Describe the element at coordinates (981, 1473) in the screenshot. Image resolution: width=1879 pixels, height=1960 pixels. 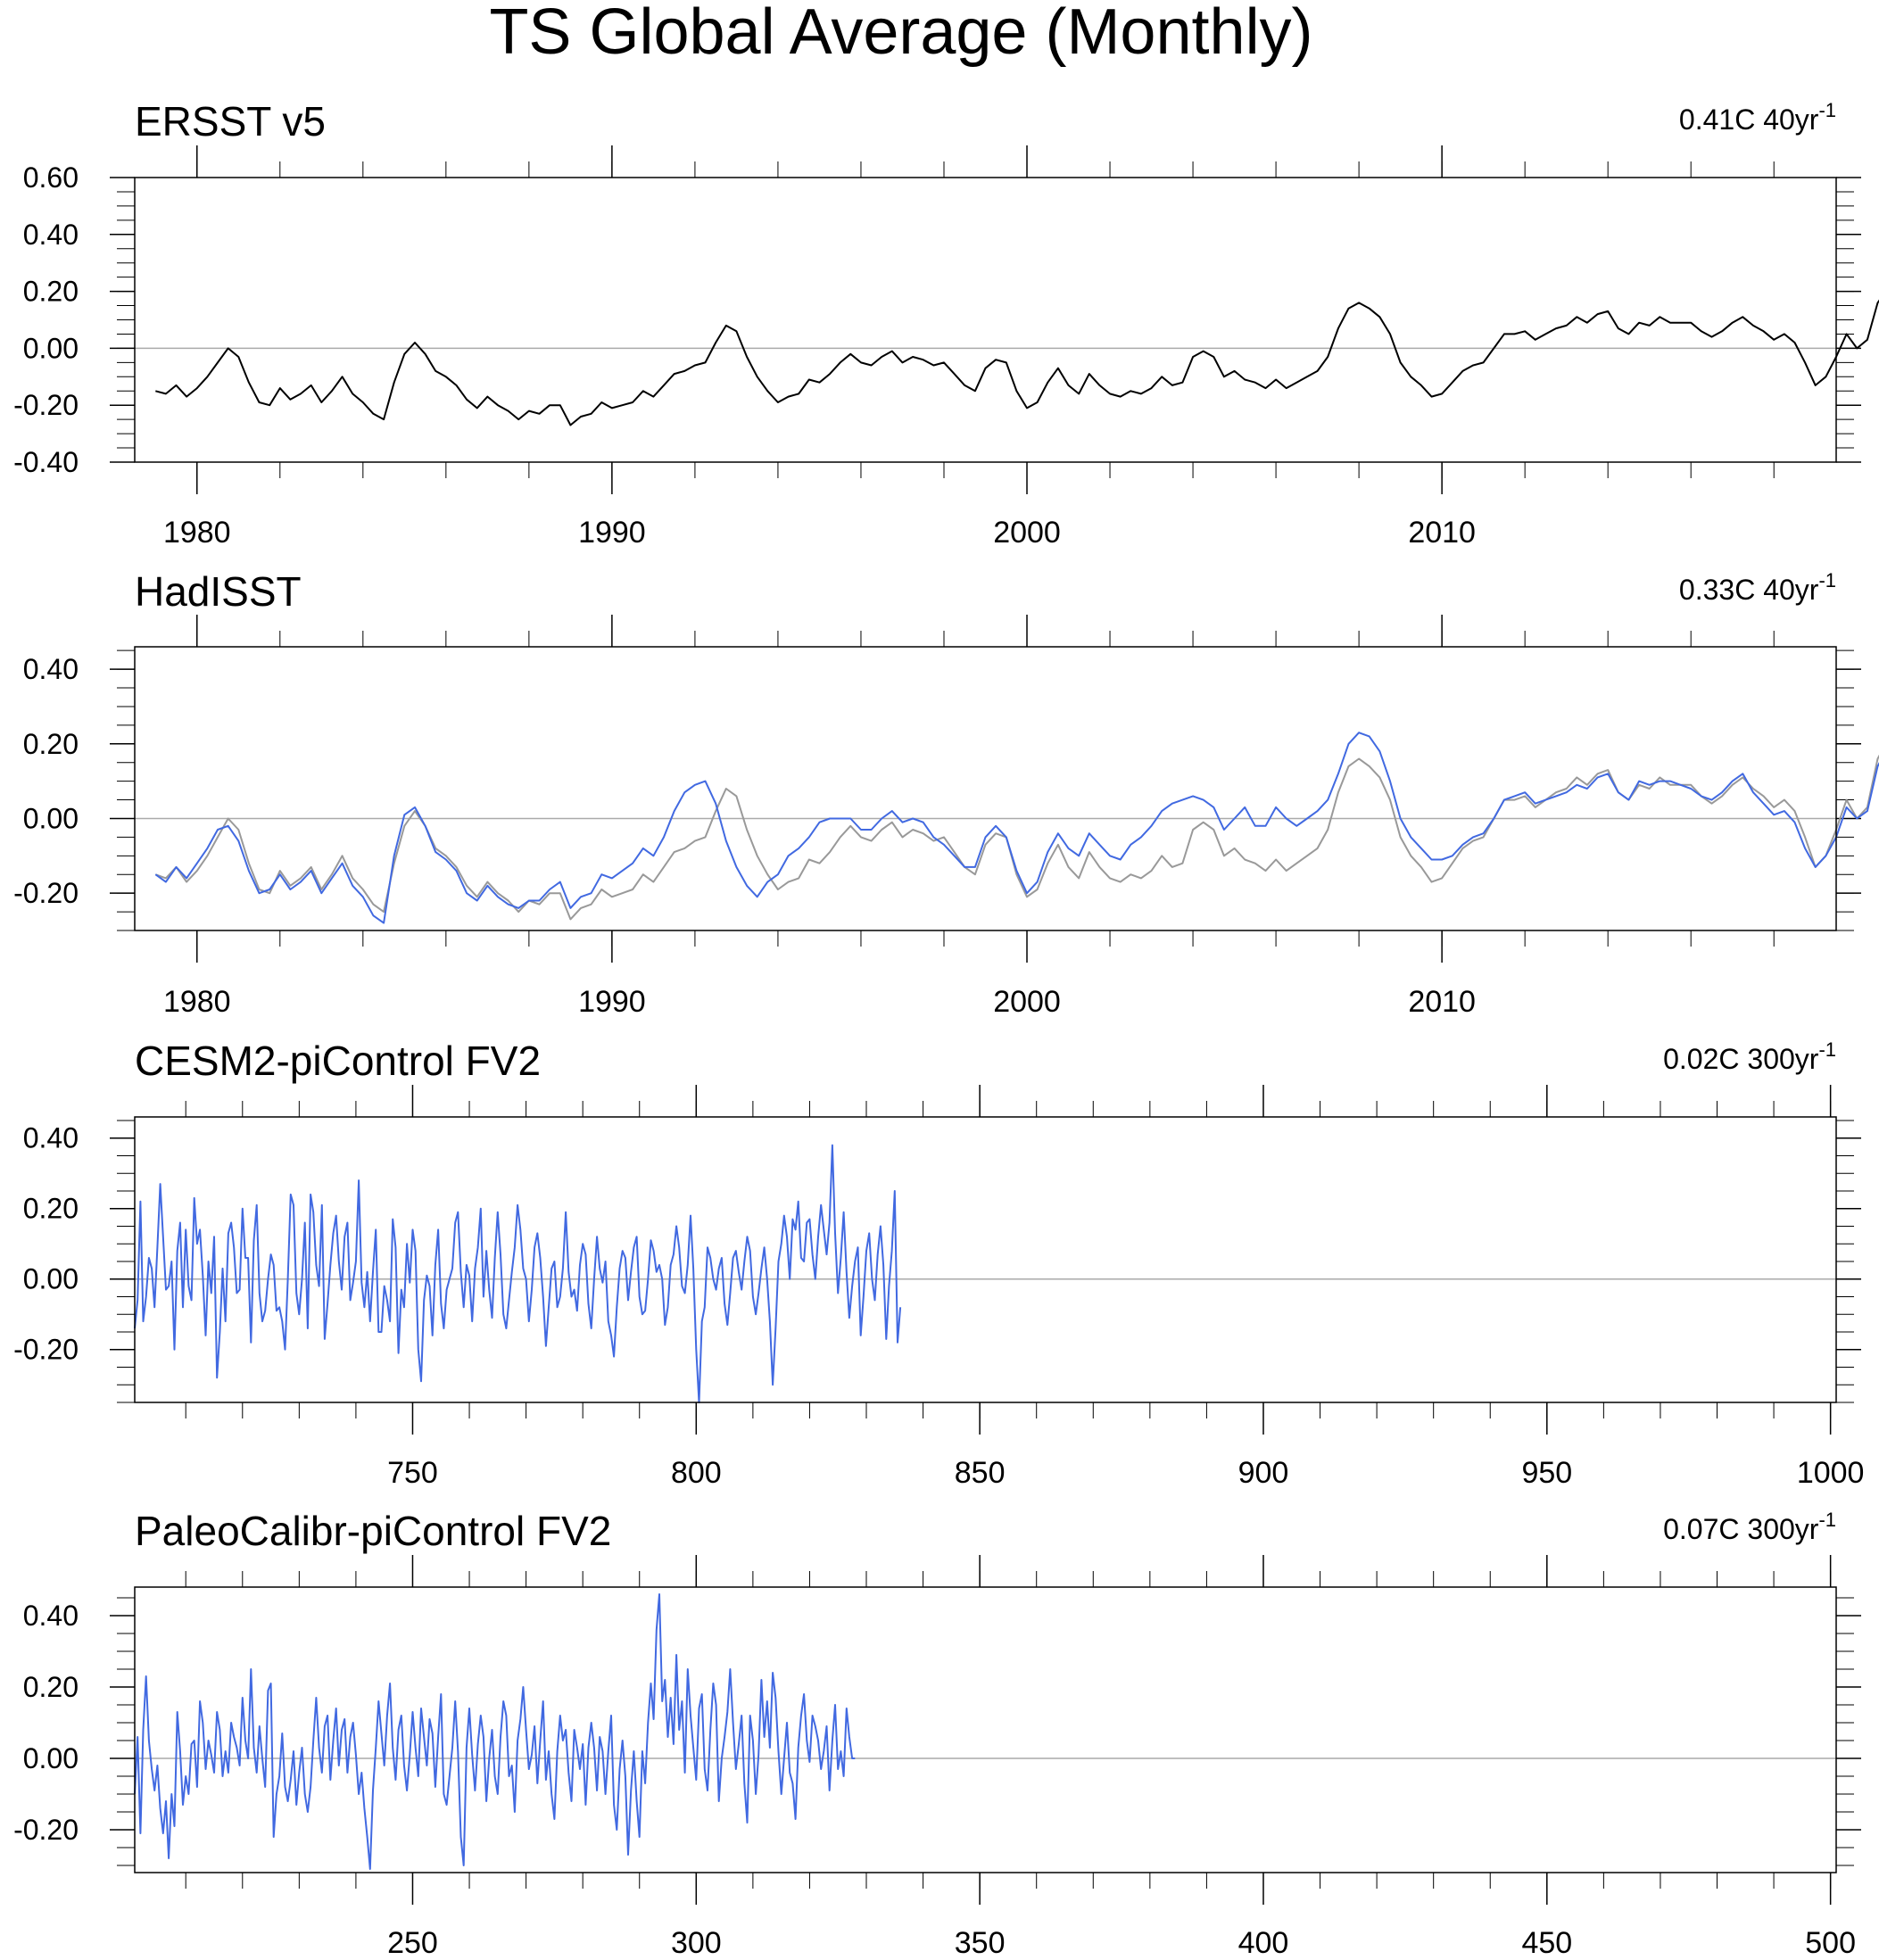
I see `x-tick-label: 850` at that location.